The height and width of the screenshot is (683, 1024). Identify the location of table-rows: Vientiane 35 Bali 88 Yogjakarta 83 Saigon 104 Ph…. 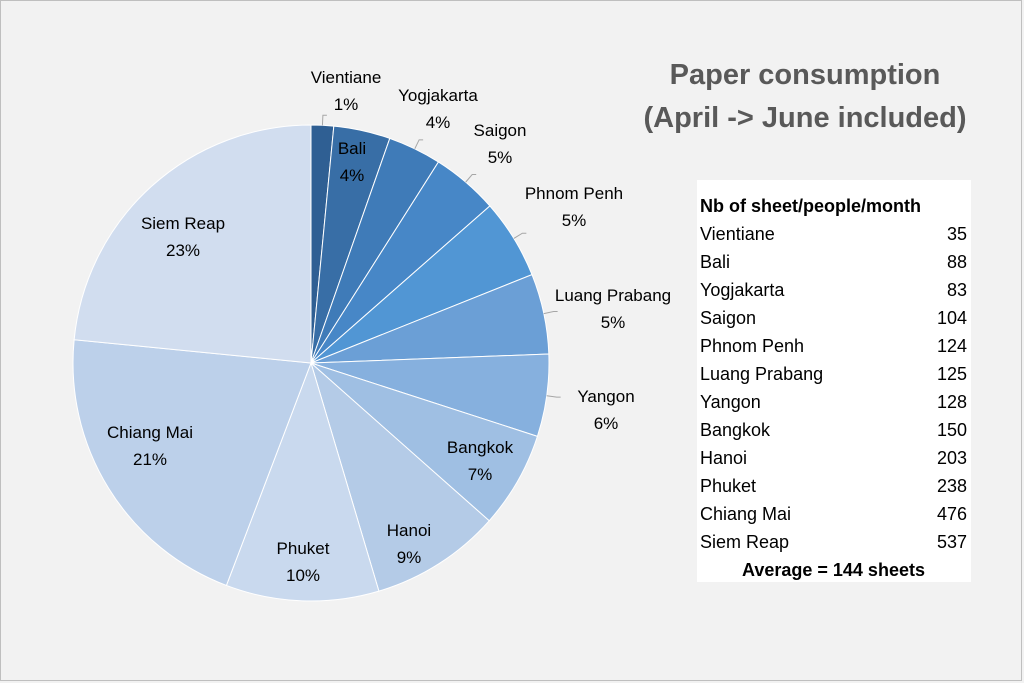
(833, 388).